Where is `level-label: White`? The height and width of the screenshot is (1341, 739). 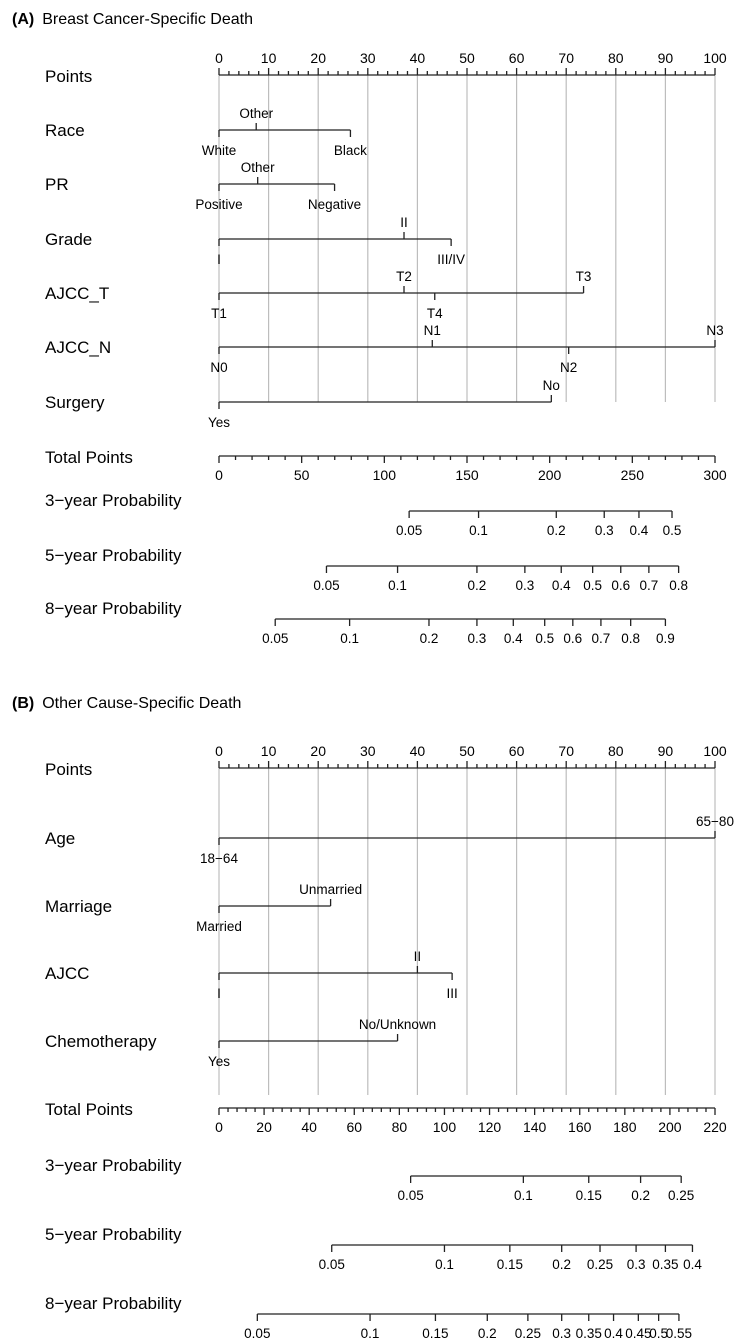 level-label: White is located at coordinates (219, 150).